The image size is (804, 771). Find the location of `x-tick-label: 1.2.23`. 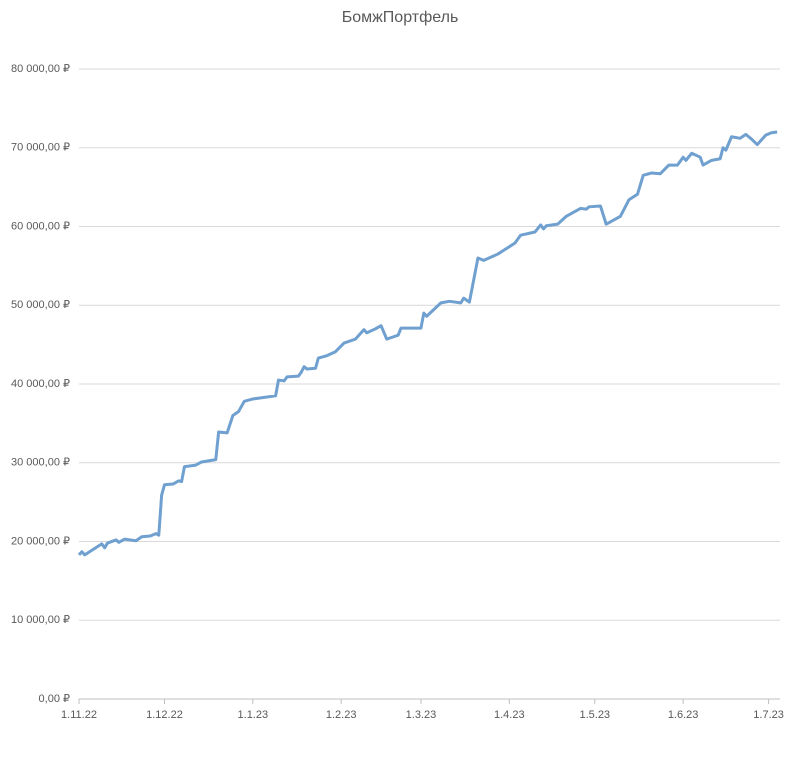

x-tick-label: 1.2.23 is located at coordinates (341, 715).